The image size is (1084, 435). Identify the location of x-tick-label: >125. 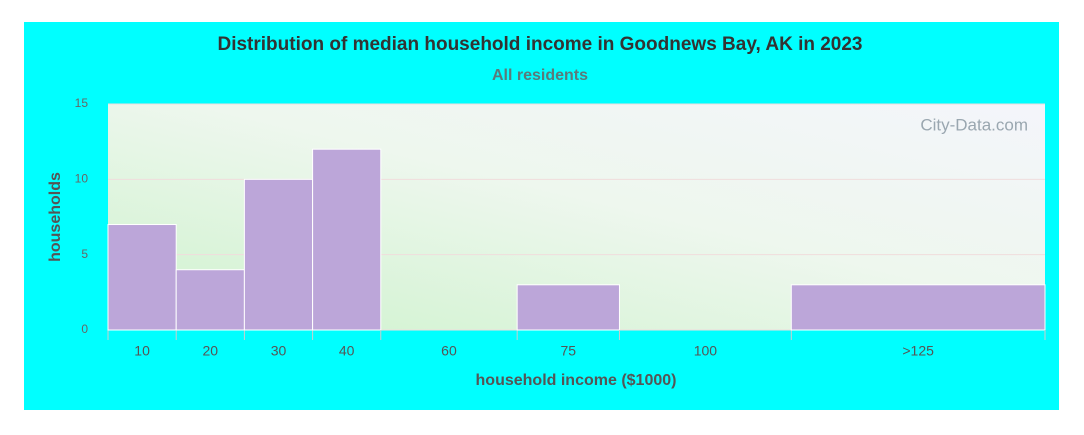
(918, 351).